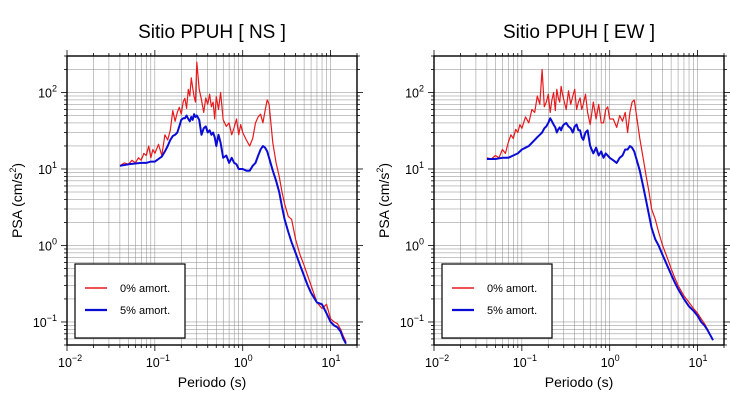  Describe the element at coordinates (579, 32) in the screenshot. I see `chart-title: Sitio PPUH [ EW ]` at that location.